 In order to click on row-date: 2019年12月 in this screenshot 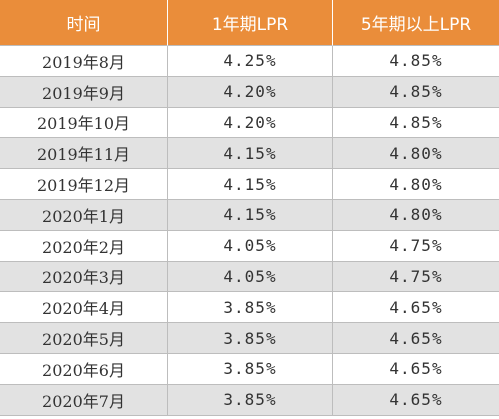, I will do `click(84, 184)`.